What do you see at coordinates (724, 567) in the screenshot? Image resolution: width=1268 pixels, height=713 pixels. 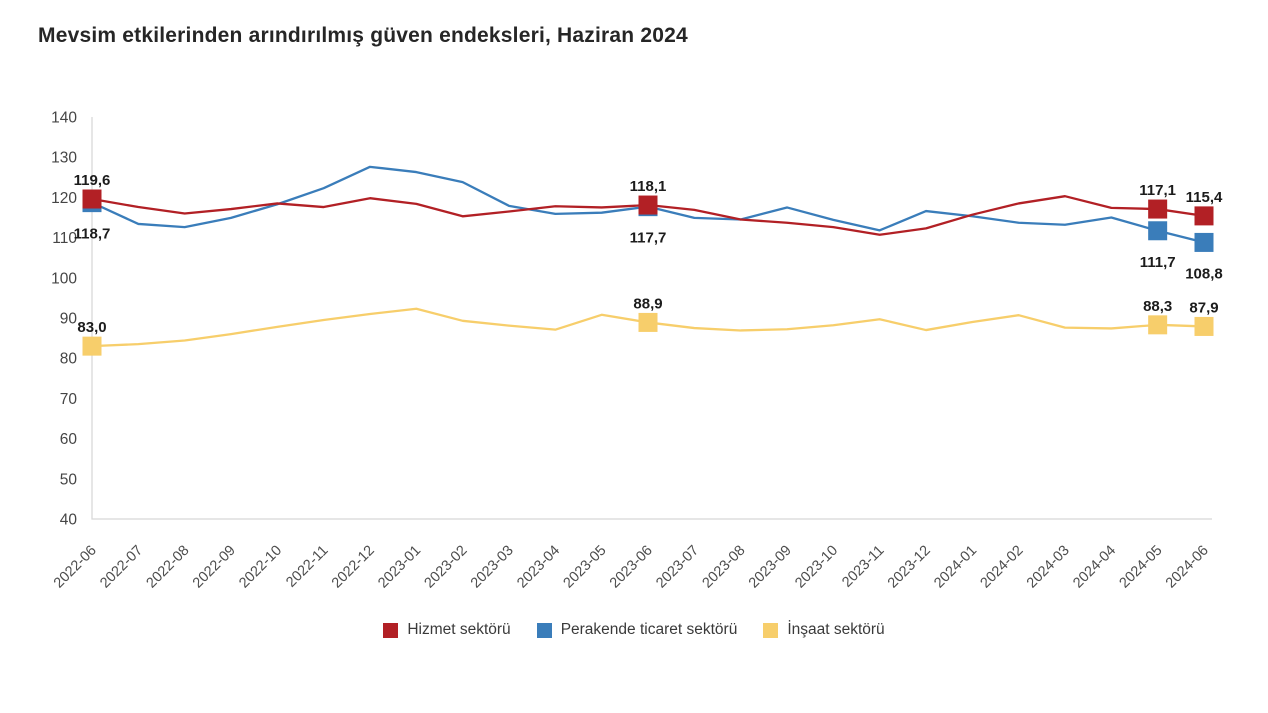 I see `x-tick-label: 2023-08` at bounding box center [724, 567].